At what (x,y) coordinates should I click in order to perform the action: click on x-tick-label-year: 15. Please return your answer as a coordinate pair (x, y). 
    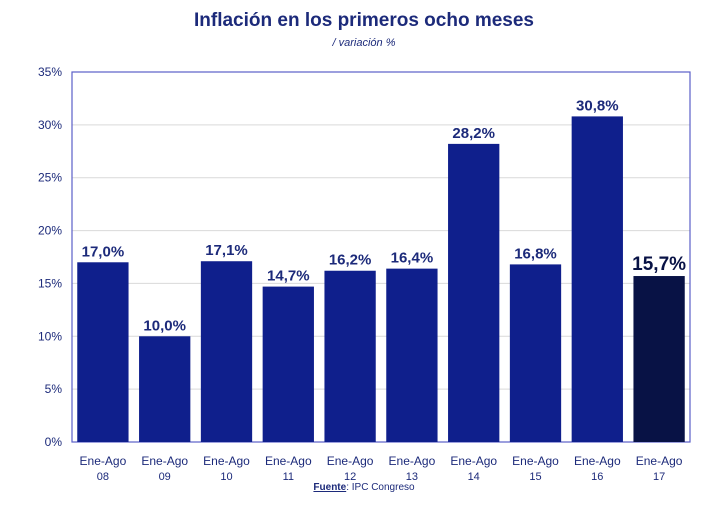
    Looking at the image, I should click on (535, 477).